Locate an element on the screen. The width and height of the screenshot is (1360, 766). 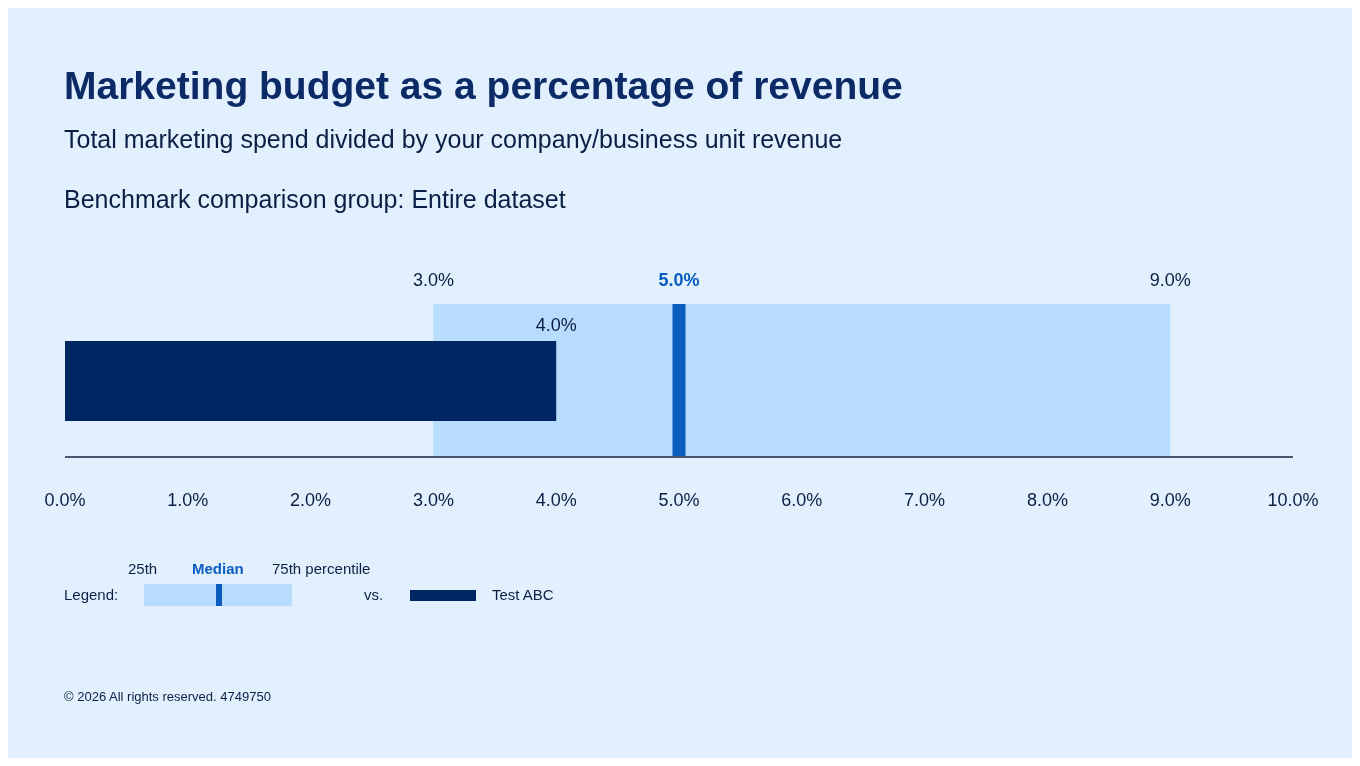
text: vs. is located at coordinates (374, 594).